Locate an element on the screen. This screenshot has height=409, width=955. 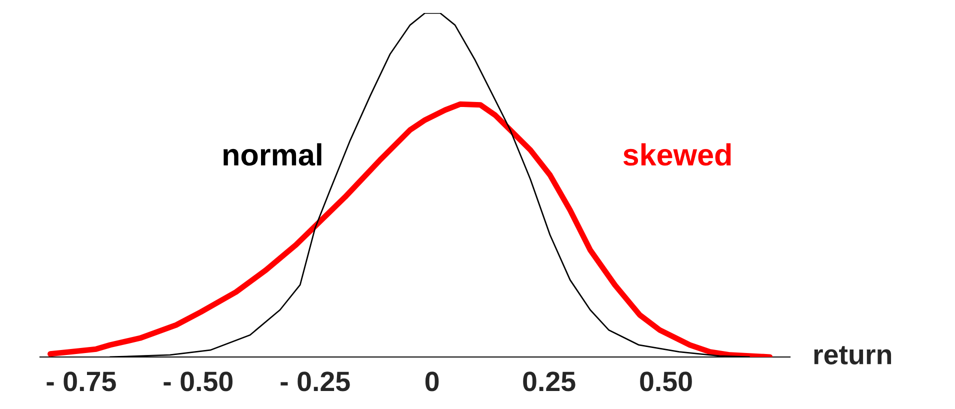
x-tick-label: - 0.25 is located at coordinates (315, 382).